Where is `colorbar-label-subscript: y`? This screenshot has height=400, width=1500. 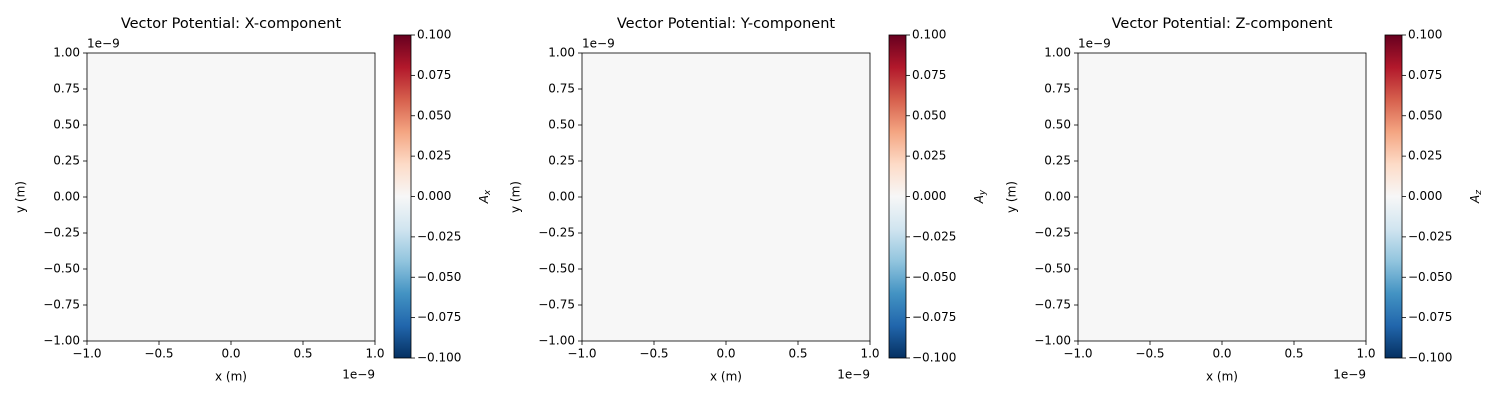 colorbar-label-subscript: y is located at coordinates (983, 192).